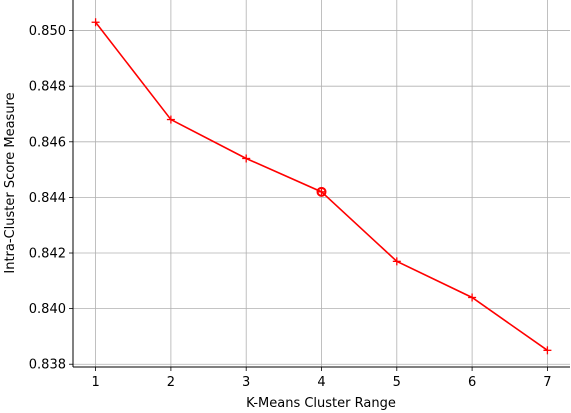  I want to click on x-axis-label: K-Means Cluster Range, so click(321, 403).